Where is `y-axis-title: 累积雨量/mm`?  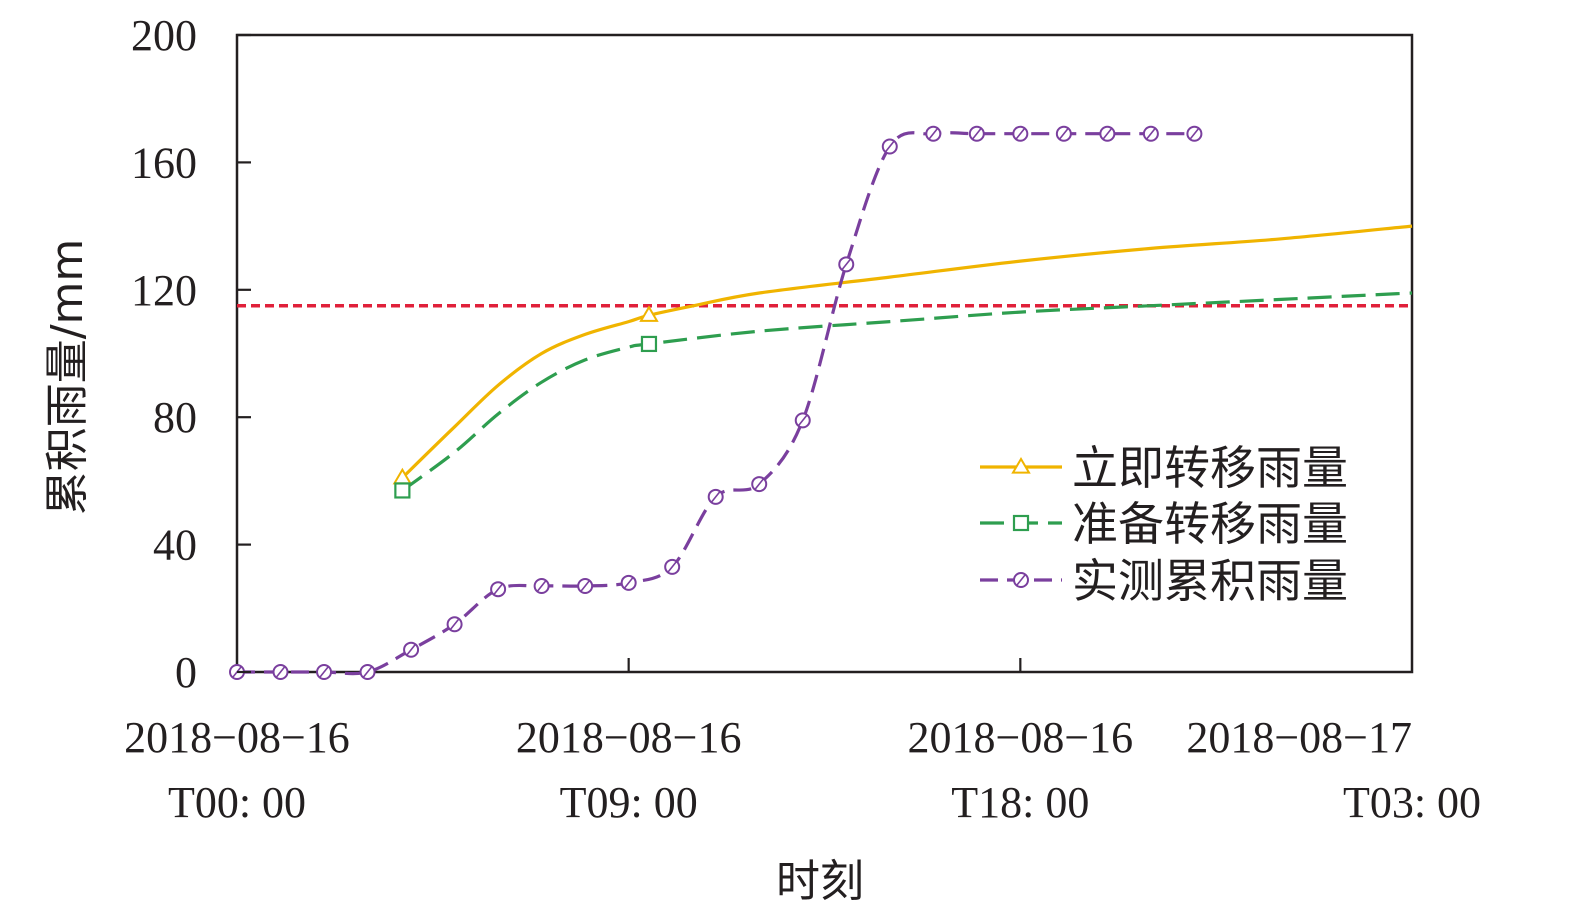 y-axis-title: 累积雨量/mm is located at coordinates (67, 377).